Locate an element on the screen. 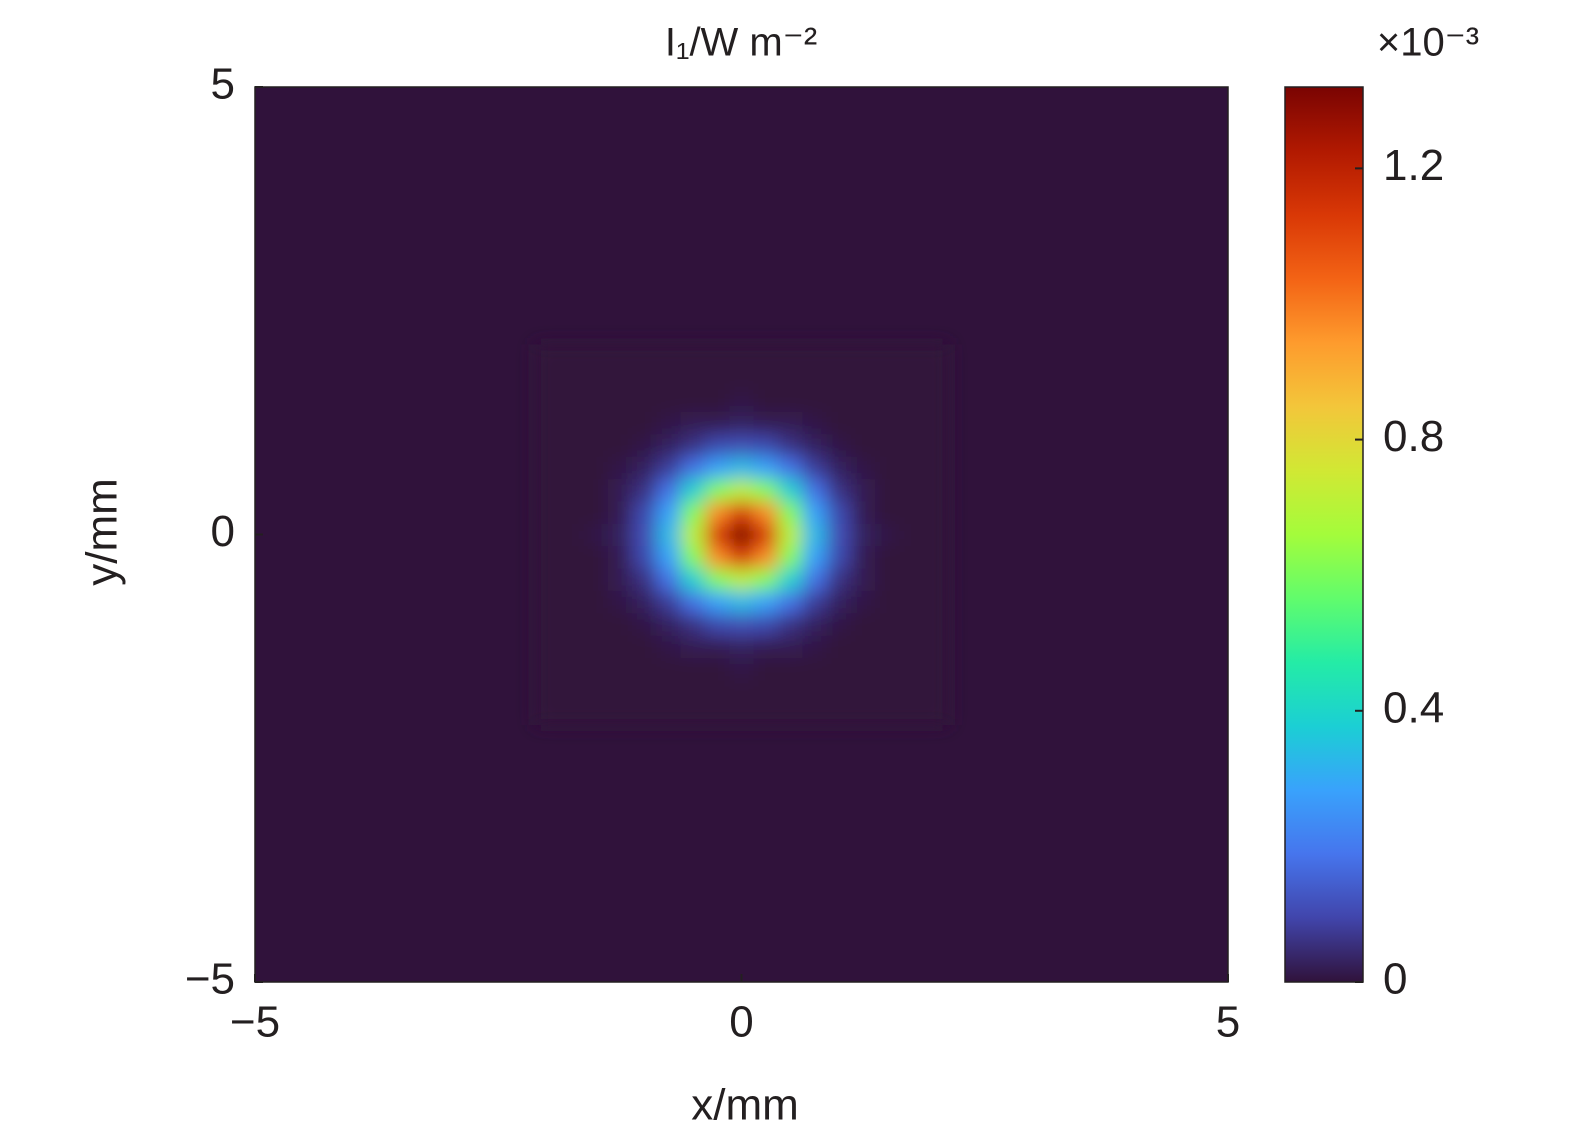 This screenshot has height=1147, width=1575. y-axis-label: y/mm is located at coordinates (102, 532).